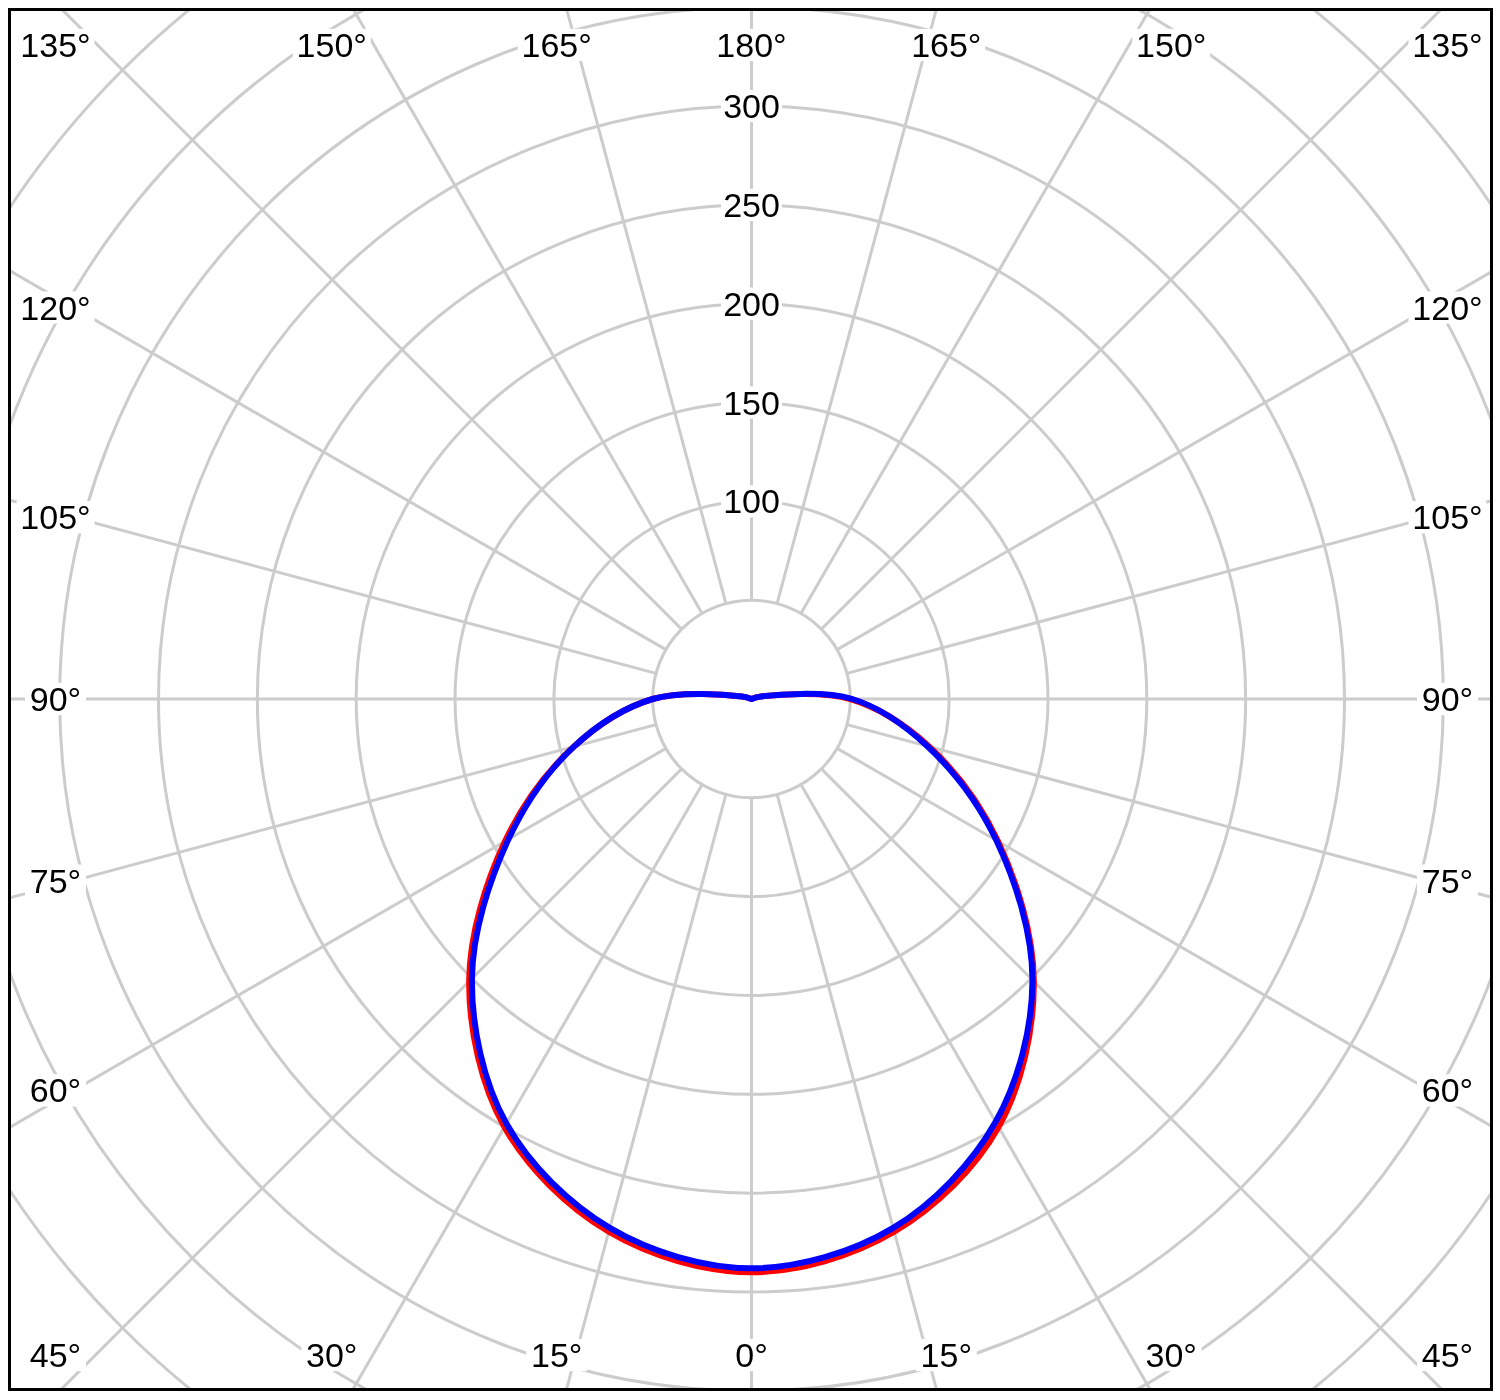 This screenshot has width=1500, height=1400. What do you see at coordinates (751, 204) in the screenshot?
I see `y-tick-label: 250` at bounding box center [751, 204].